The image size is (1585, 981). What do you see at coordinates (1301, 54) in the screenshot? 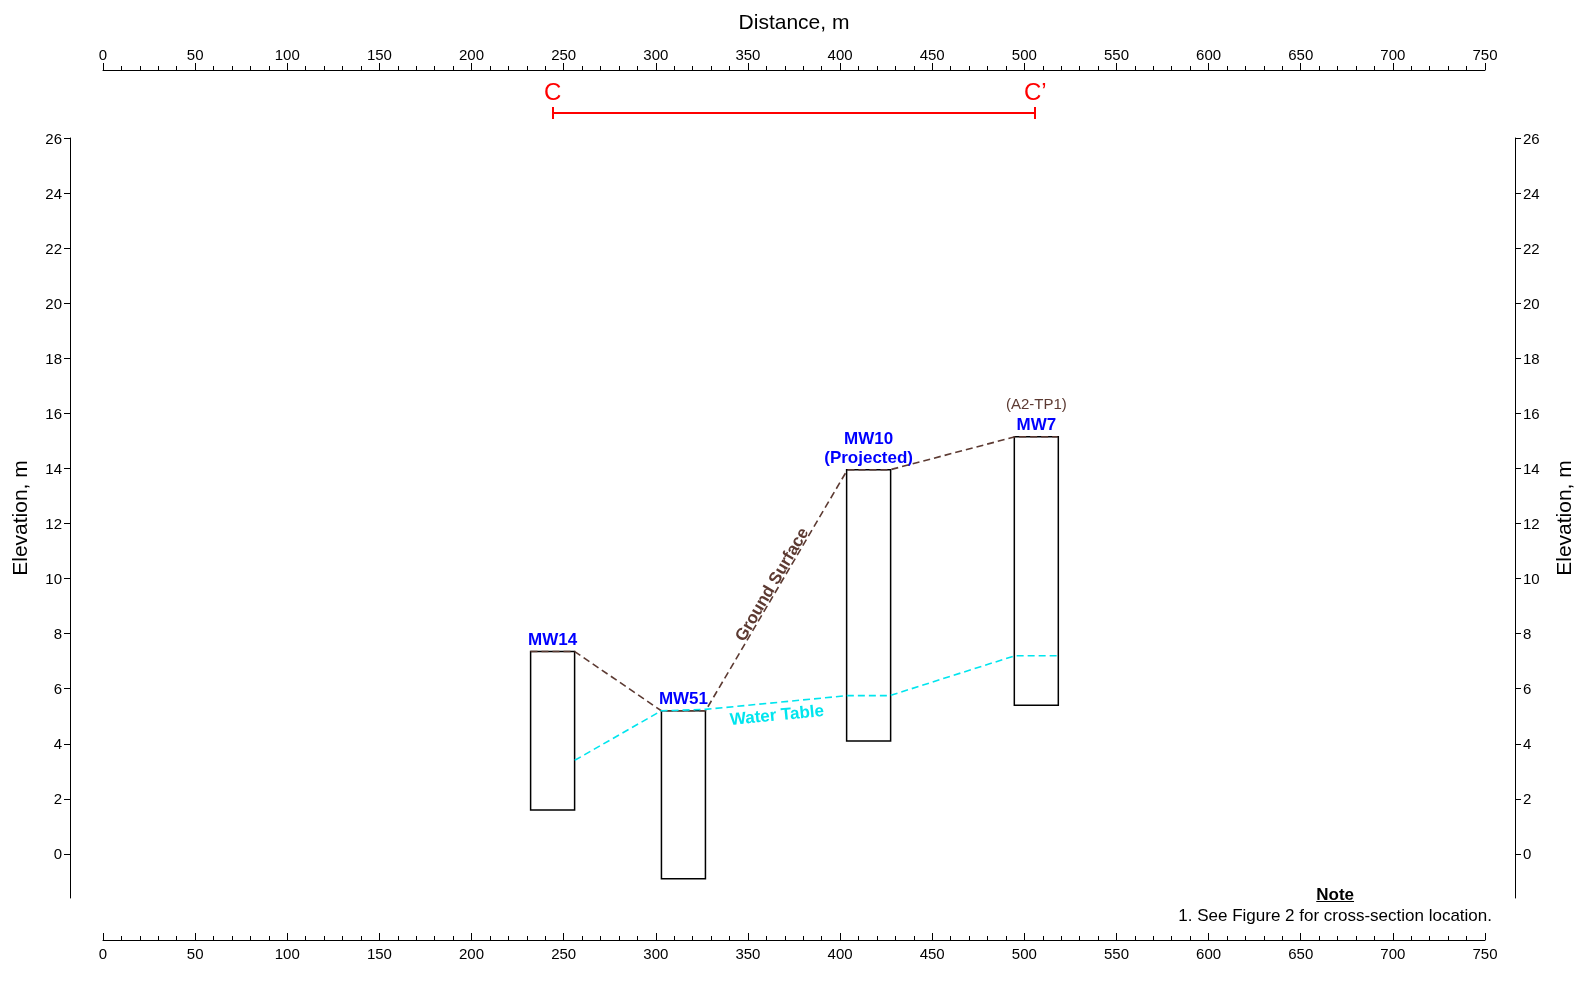
I see `x2-tick-label: 650` at bounding box center [1301, 54].